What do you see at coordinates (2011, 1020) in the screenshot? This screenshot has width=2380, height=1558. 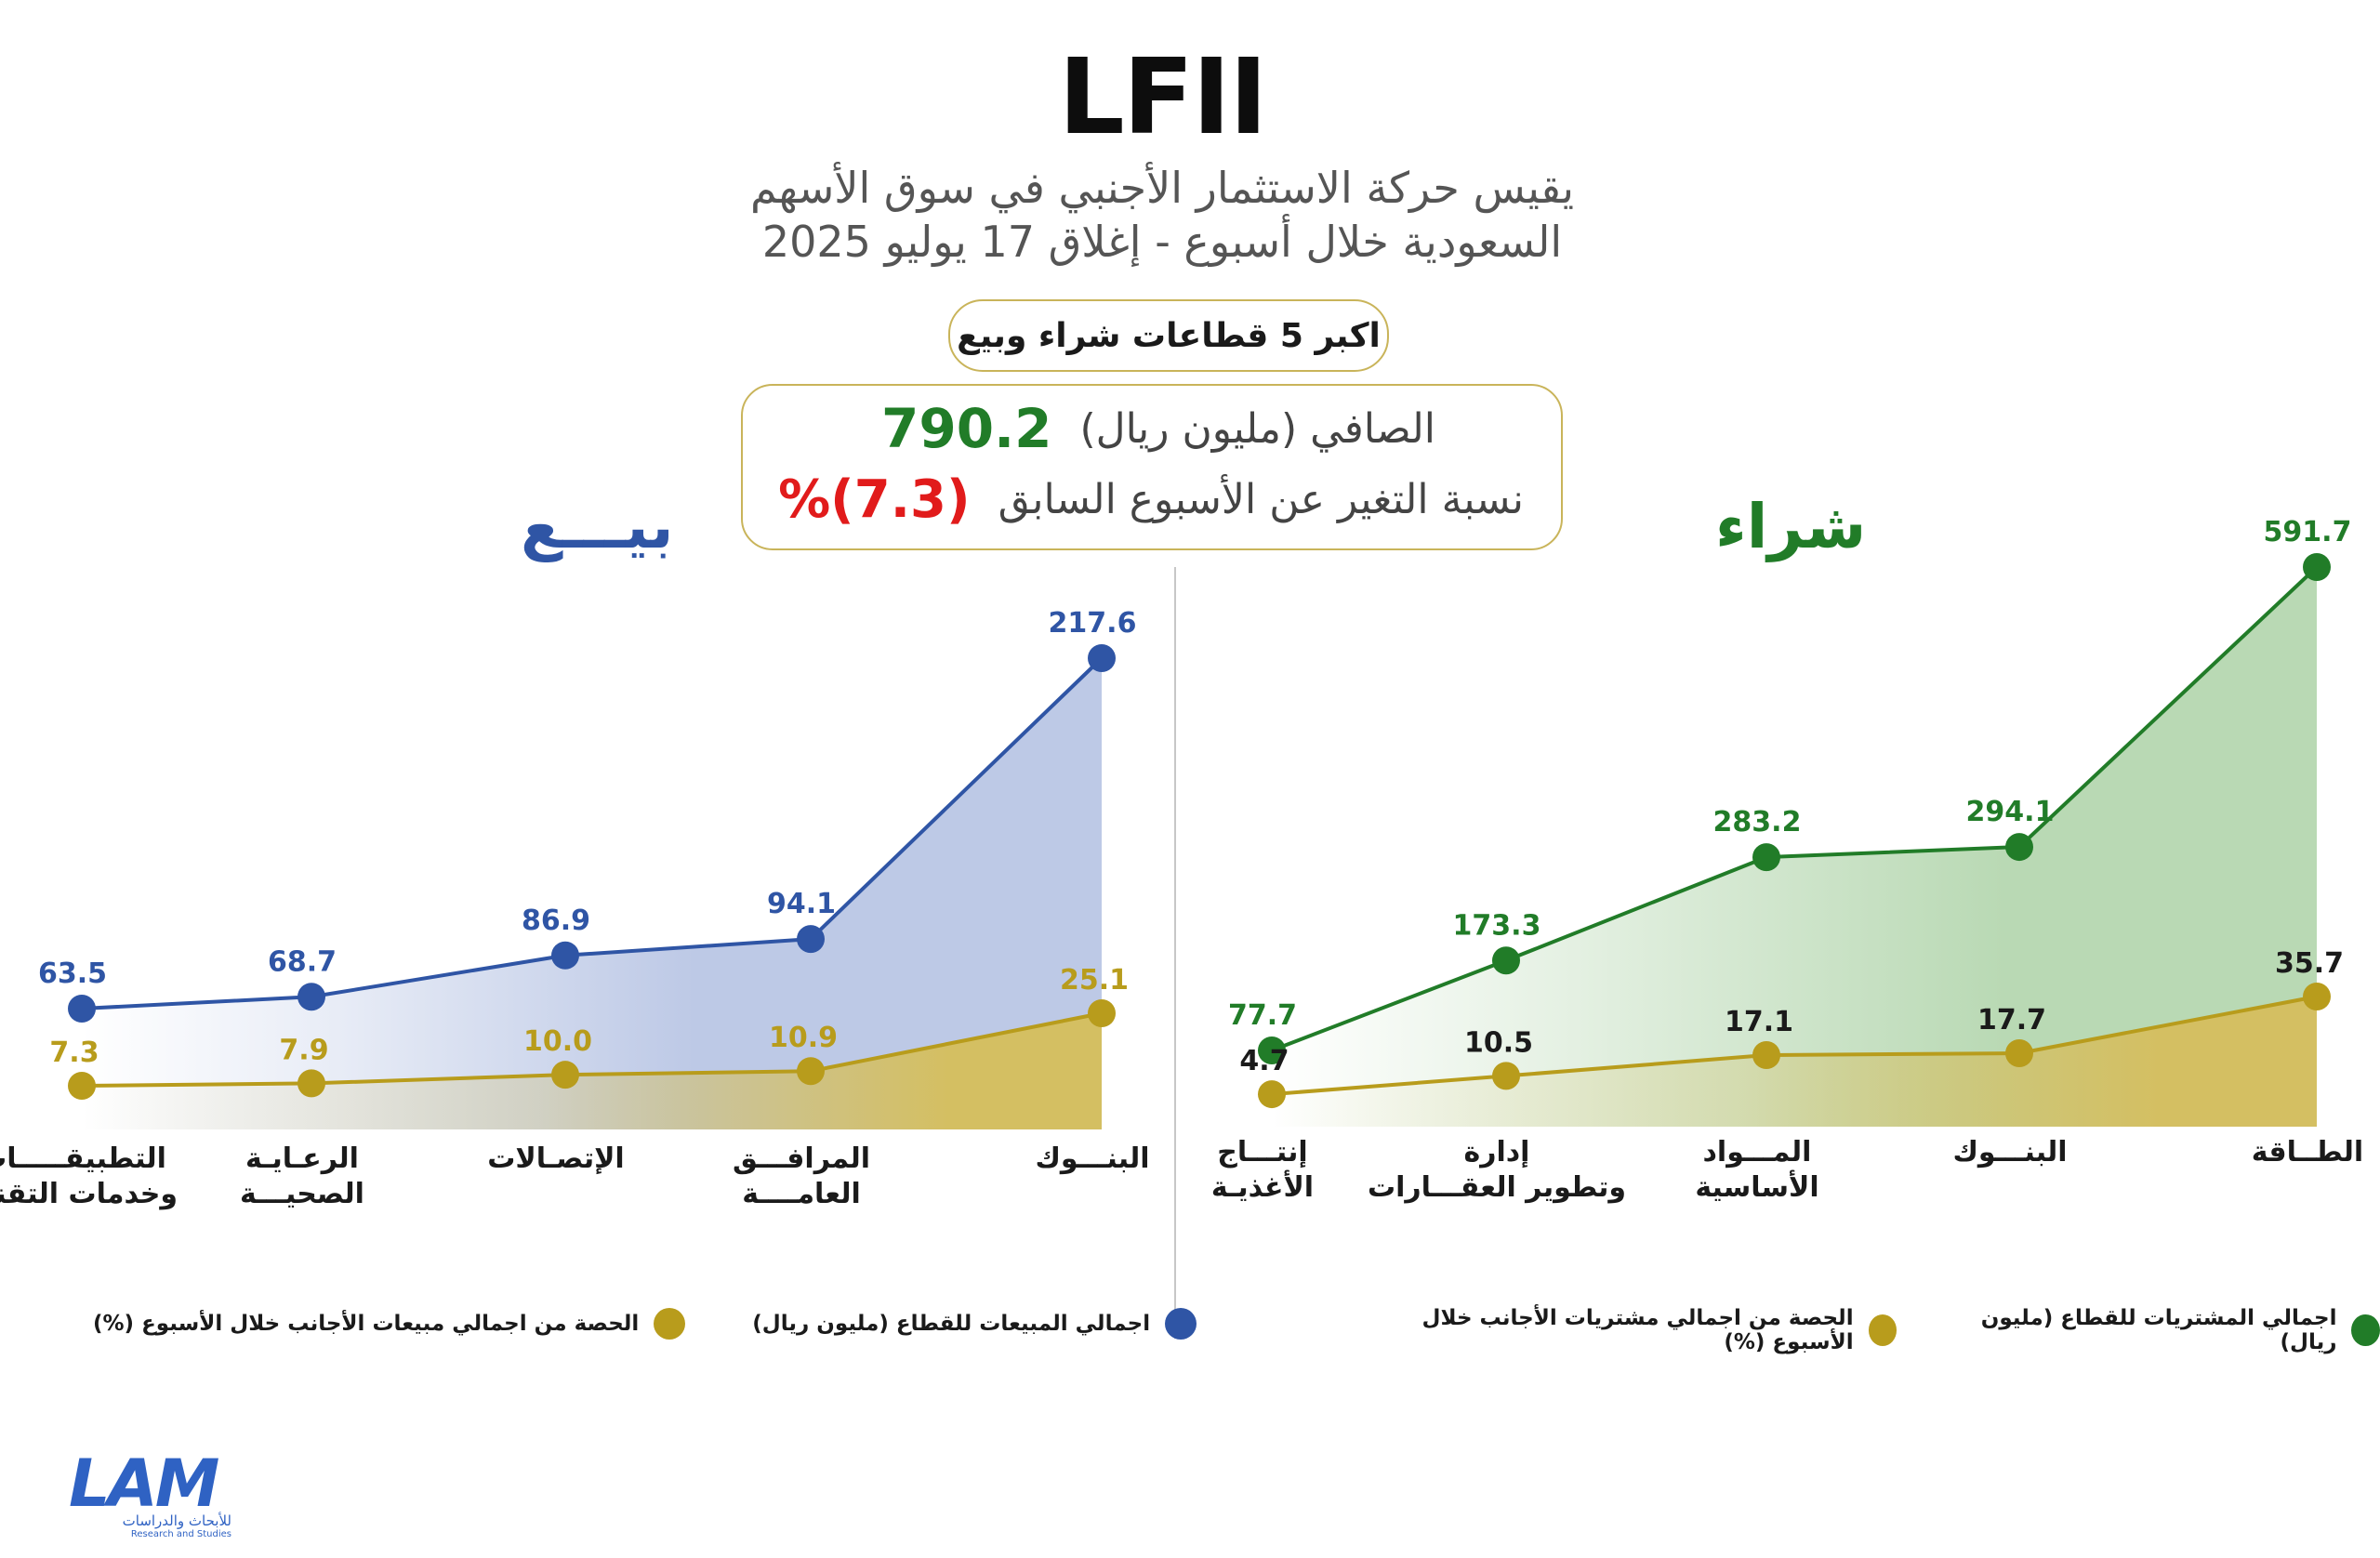 I see `share-series-value-label: 17.7` at bounding box center [2011, 1020].